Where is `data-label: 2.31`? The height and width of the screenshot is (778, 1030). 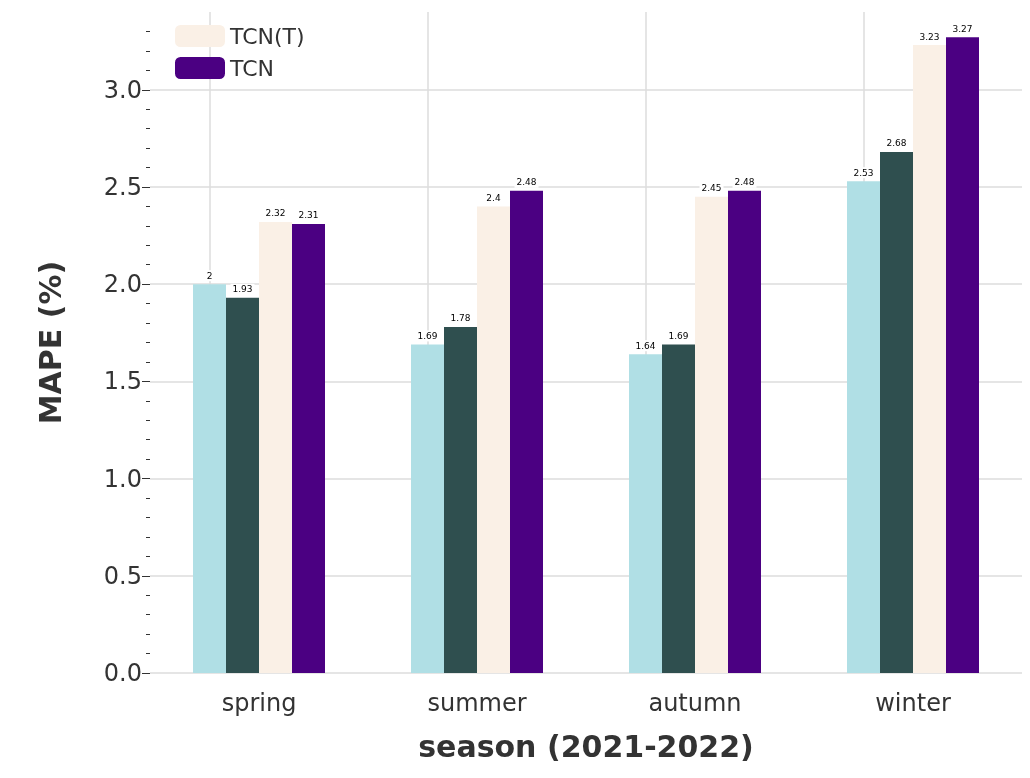 data-label: 2.31 is located at coordinates (308, 215).